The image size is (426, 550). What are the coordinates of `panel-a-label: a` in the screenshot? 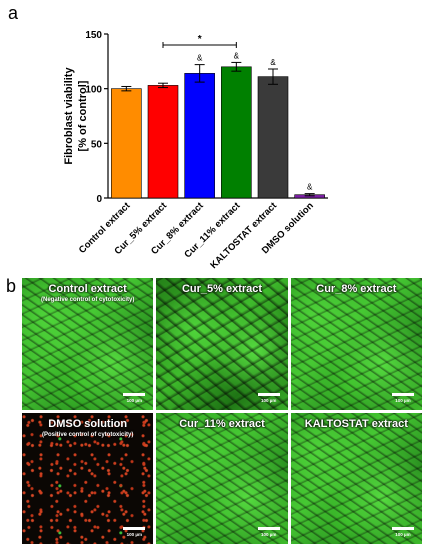 It's located at (13, 13).